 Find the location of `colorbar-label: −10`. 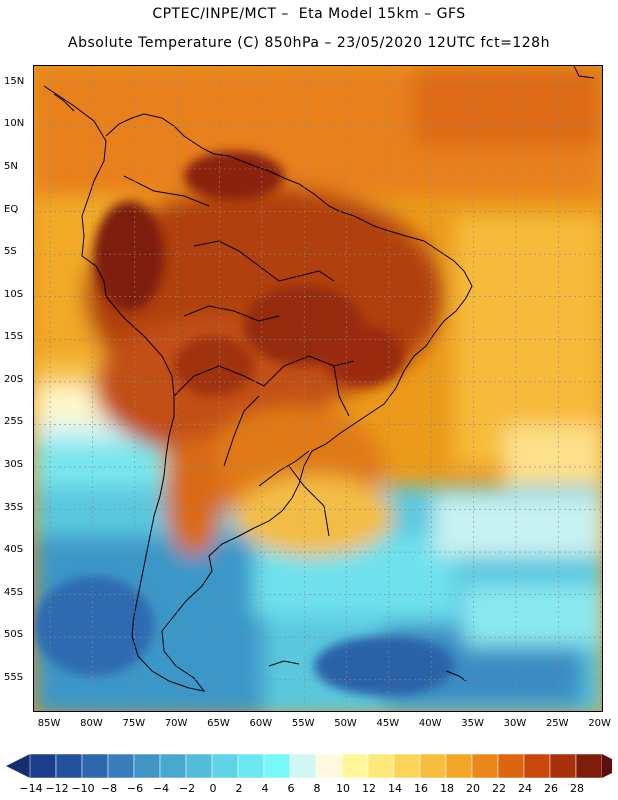

colorbar-label: −10 is located at coordinates (83, 788).